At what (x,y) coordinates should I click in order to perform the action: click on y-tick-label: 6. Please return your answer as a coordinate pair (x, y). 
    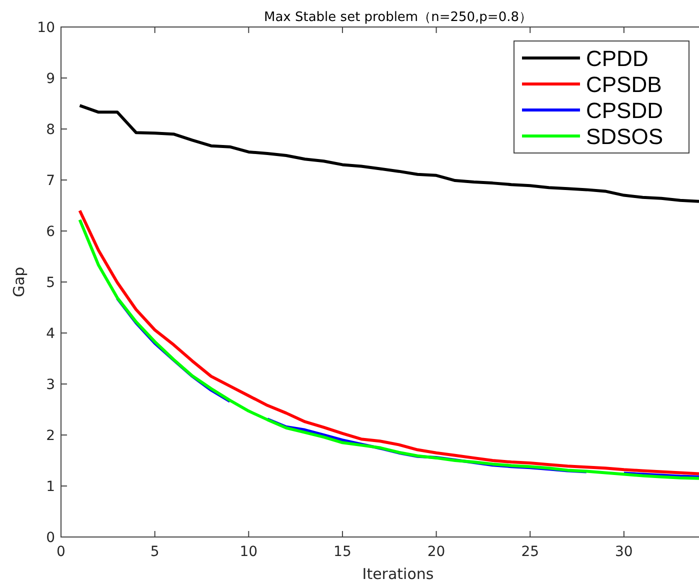
    Looking at the image, I should click on (51, 232).